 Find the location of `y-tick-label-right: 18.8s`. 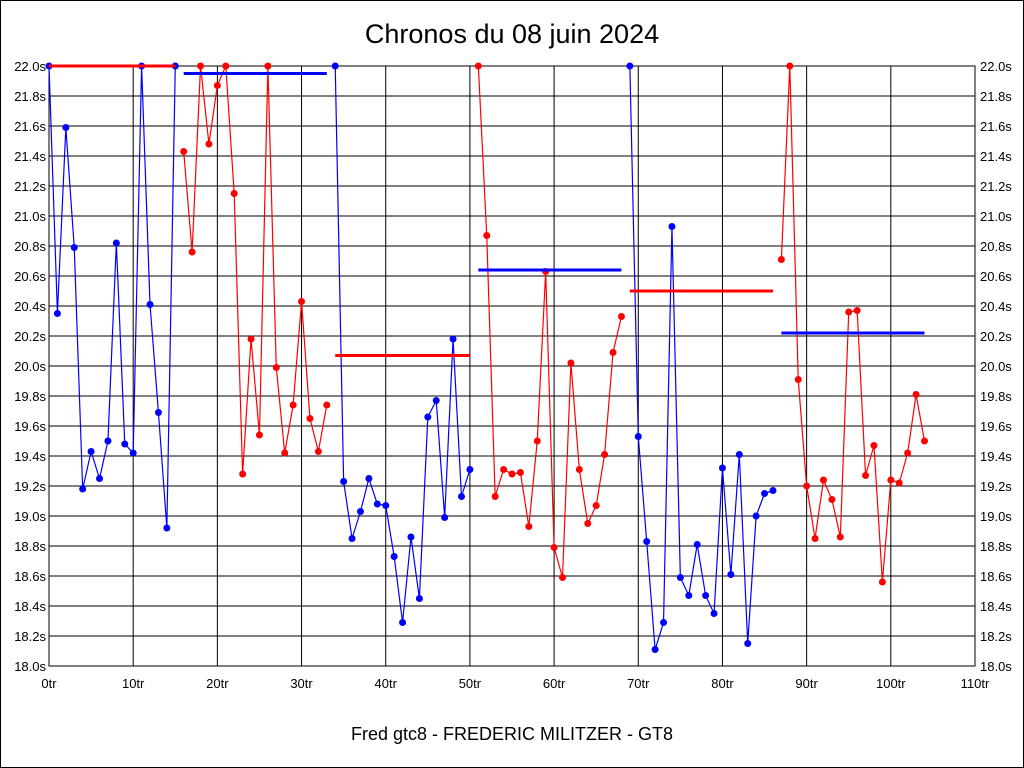

y-tick-label-right: 18.8s is located at coordinates (996, 546).